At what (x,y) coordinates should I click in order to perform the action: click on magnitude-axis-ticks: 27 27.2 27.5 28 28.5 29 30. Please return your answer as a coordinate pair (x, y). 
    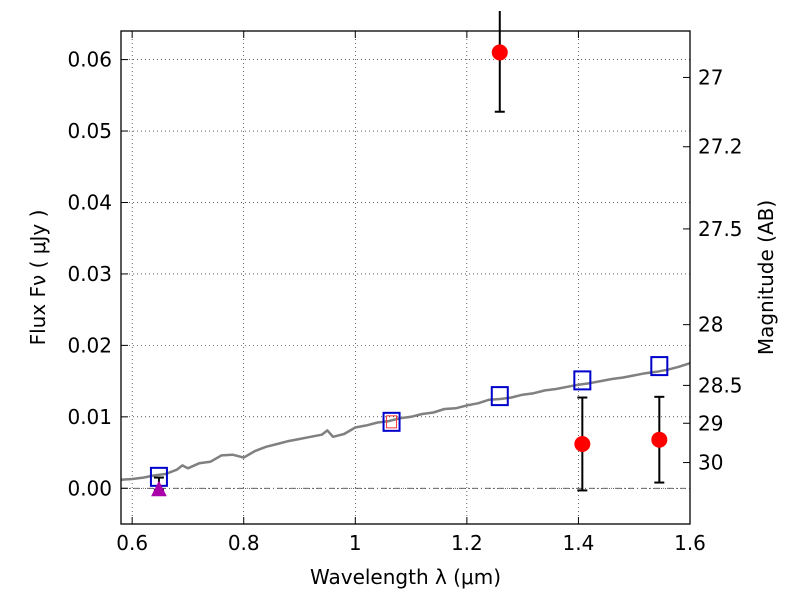
    Looking at the image, I should click on (713, 270).